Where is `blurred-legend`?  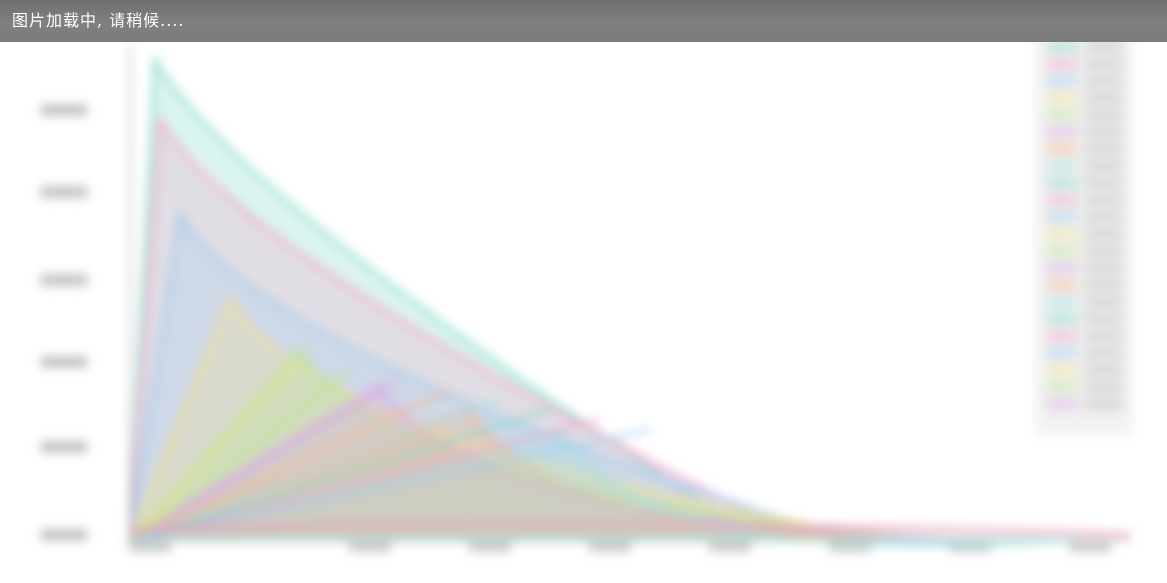 blurred-legend is located at coordinates (1084, 232).